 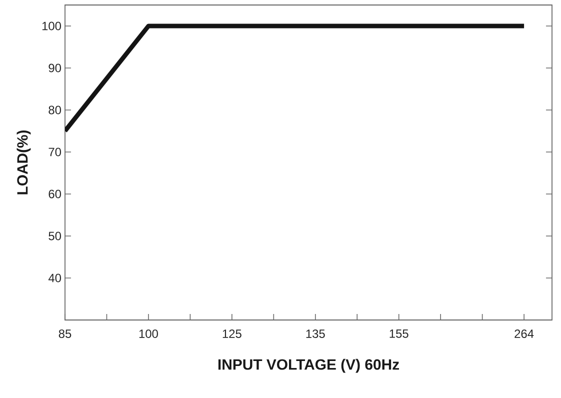 I want to click on y-tick-label: 80, so click(x=55, y=110).